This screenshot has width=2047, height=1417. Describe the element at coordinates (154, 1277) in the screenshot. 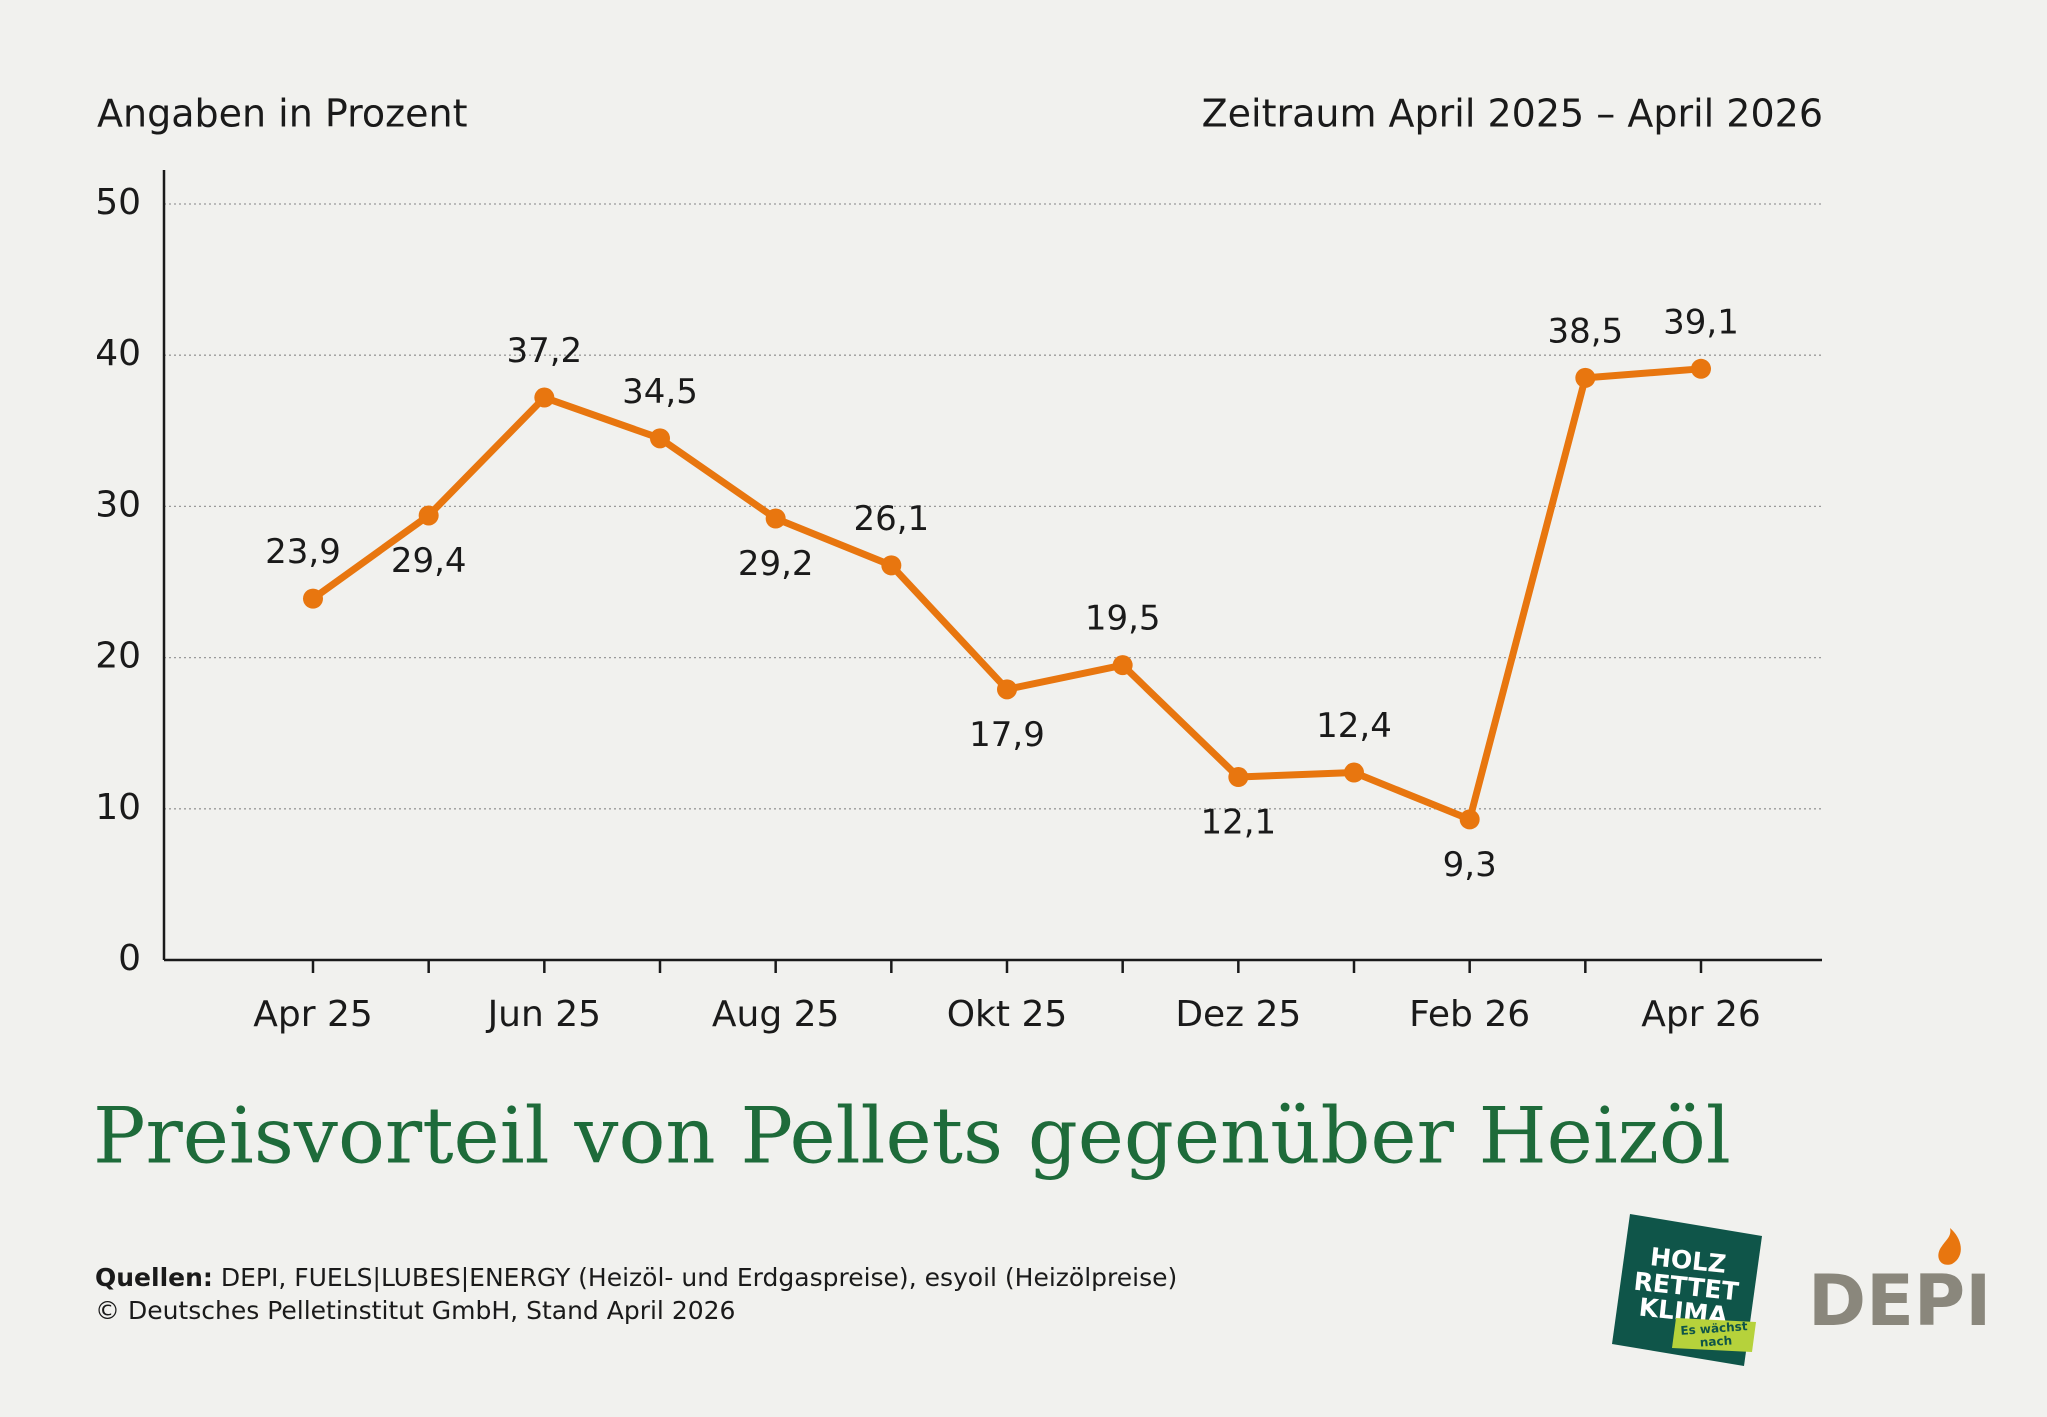

I see `sources-label: Quellen:` at that location.